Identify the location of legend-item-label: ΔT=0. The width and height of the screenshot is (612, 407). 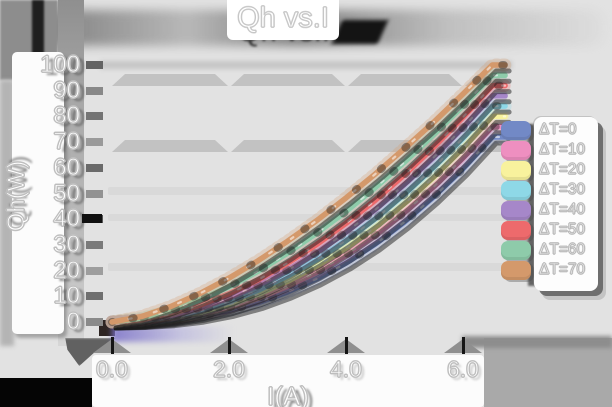
(558, 130).